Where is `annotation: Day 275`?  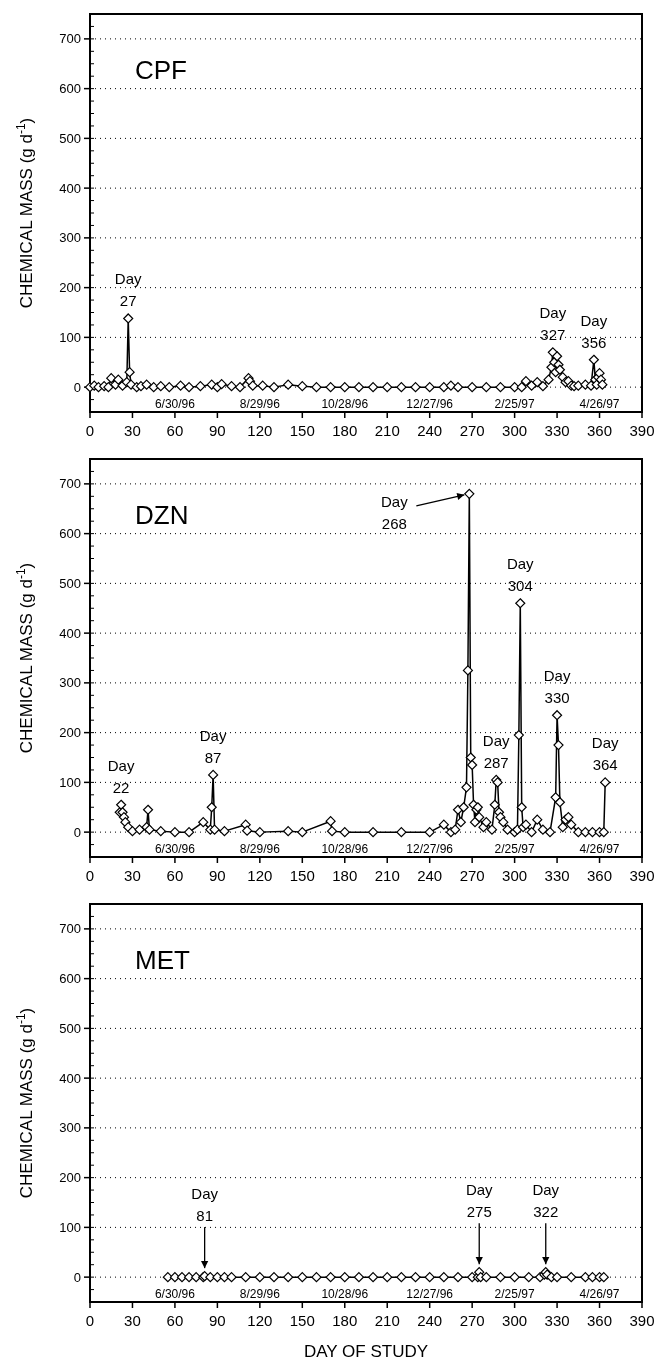 annotation: Day 275 is located at coordinates (479, 1201).